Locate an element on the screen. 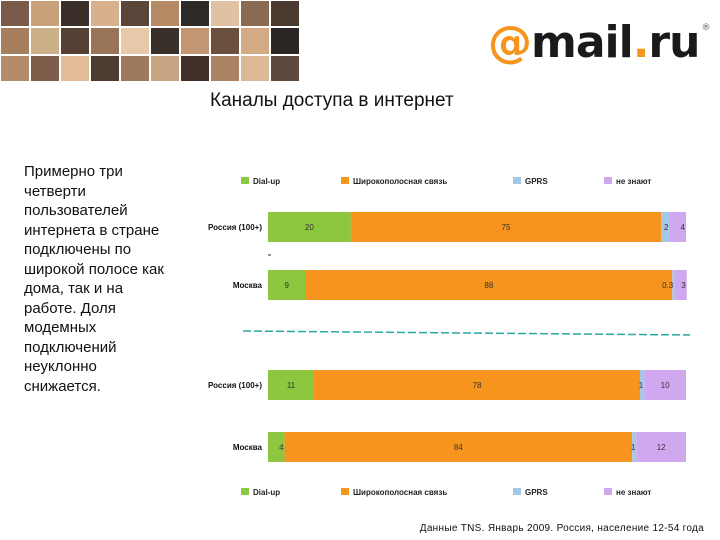 The width and height of the screenshot is (720, 540). data-label: 10 is located at coordinates (665, 385).